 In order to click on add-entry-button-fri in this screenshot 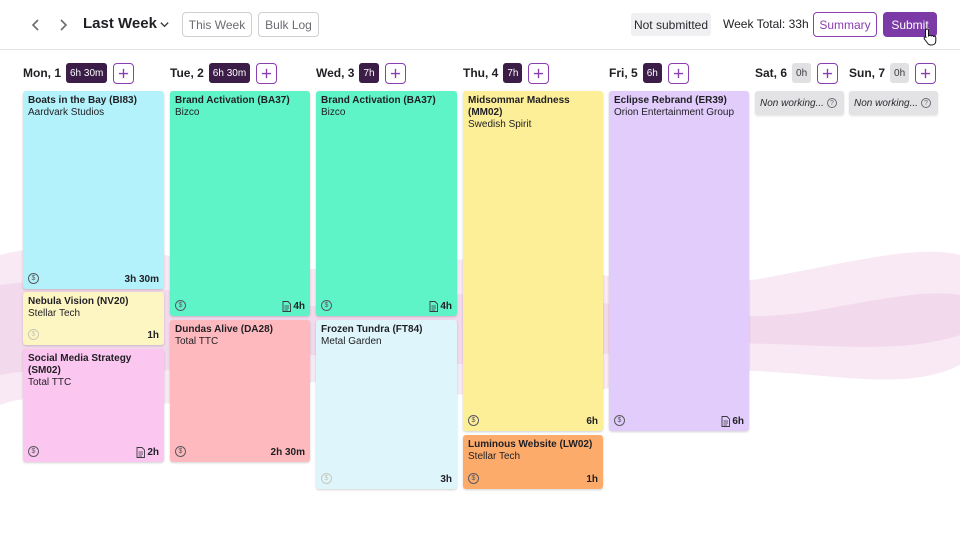, I will do `click(678, 73)`.